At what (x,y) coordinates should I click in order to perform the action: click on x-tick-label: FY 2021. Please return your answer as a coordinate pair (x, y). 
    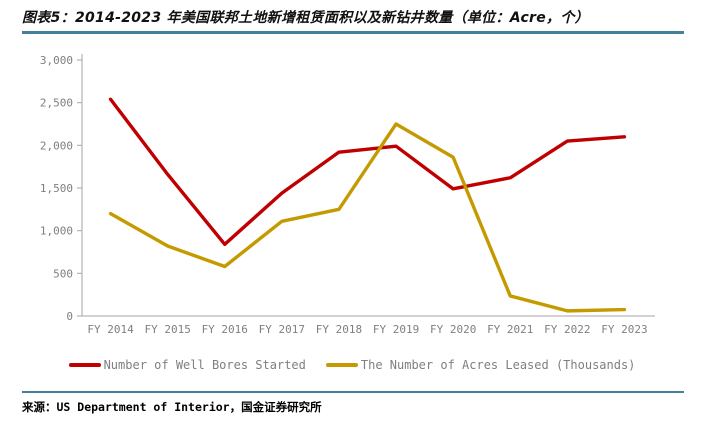
    Looking at the image, I should click on (510, 329).